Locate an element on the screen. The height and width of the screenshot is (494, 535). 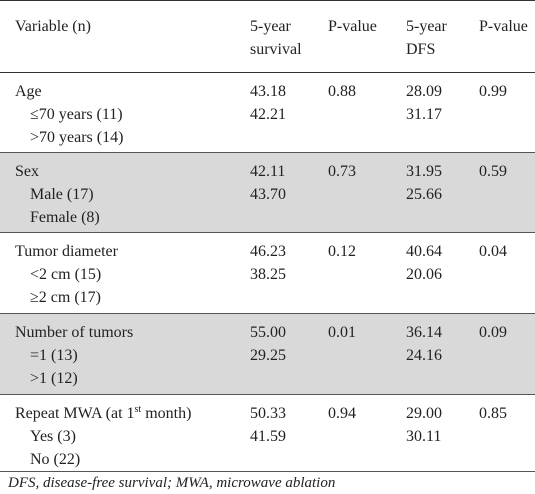
row-p-value-2: 0.09 is located at coordinates (493, 332).